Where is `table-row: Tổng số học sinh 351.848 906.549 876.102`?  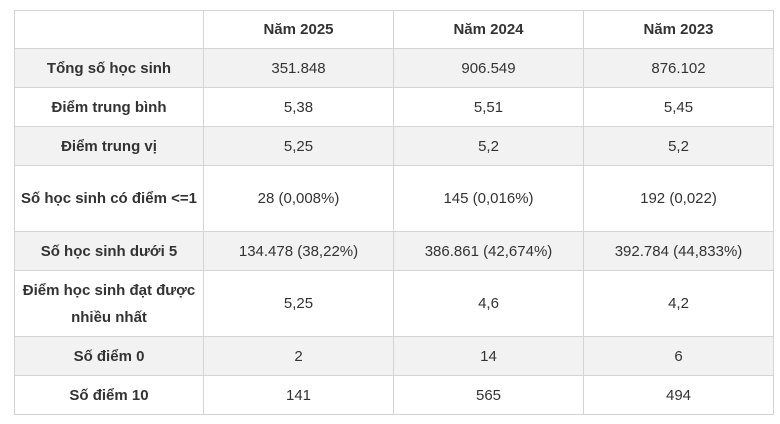
table-row: Tổng số học sinh 351.848 906.549 876.102 is located at coordinates (394, 68).